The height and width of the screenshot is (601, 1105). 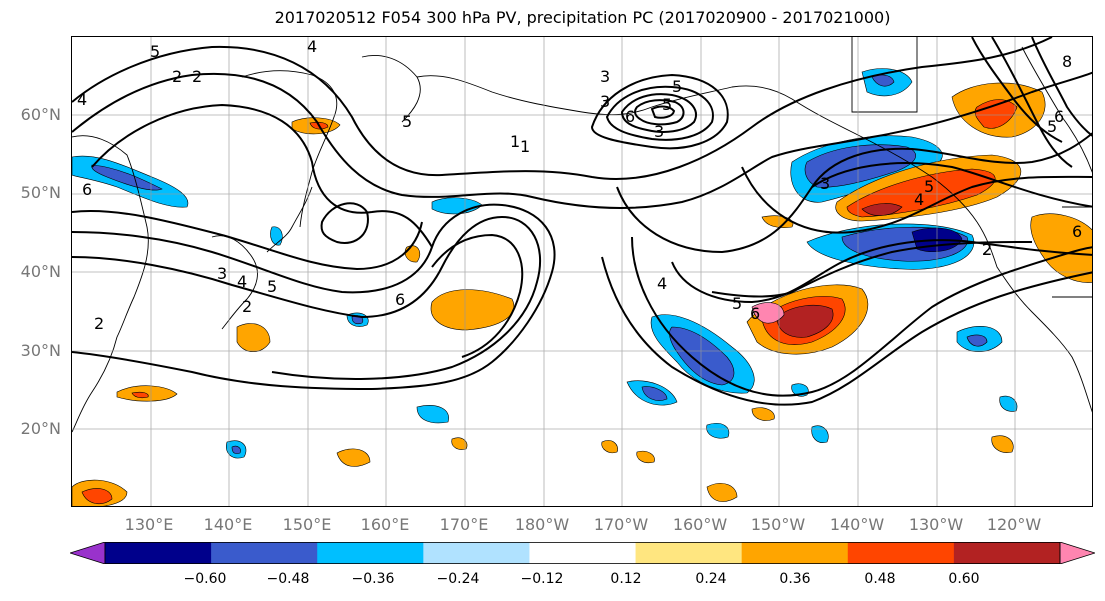 I want to click on colorbar-tick-label: −0.48, so click(x=288, y=579).